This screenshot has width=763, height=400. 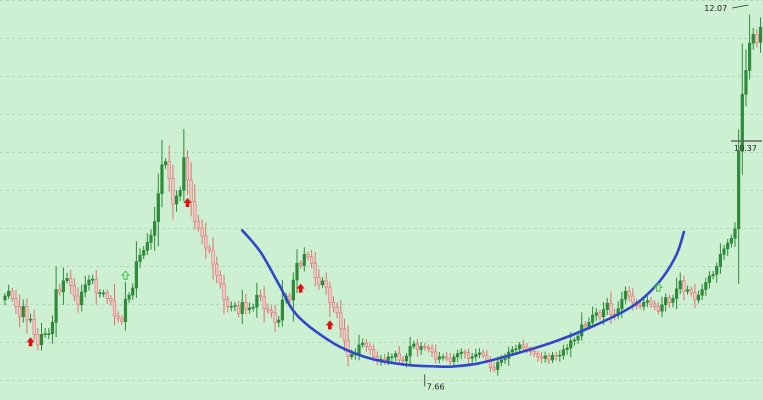 I want to click on high-annotation: 12.07, so click(x=726, y=8).